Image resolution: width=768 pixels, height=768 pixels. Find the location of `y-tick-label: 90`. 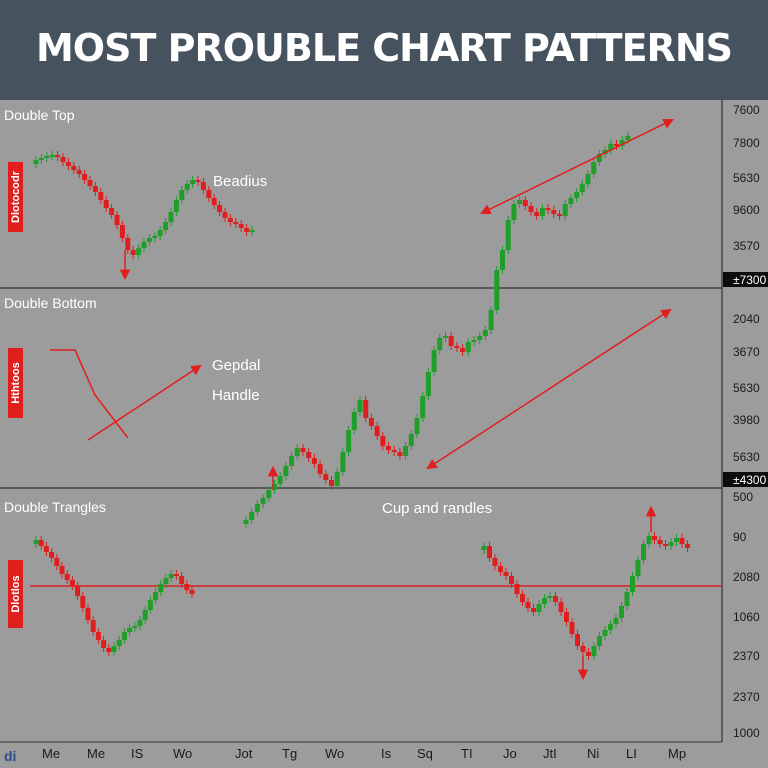

y-tick-label: 90 is located at coordinates (740, 537).